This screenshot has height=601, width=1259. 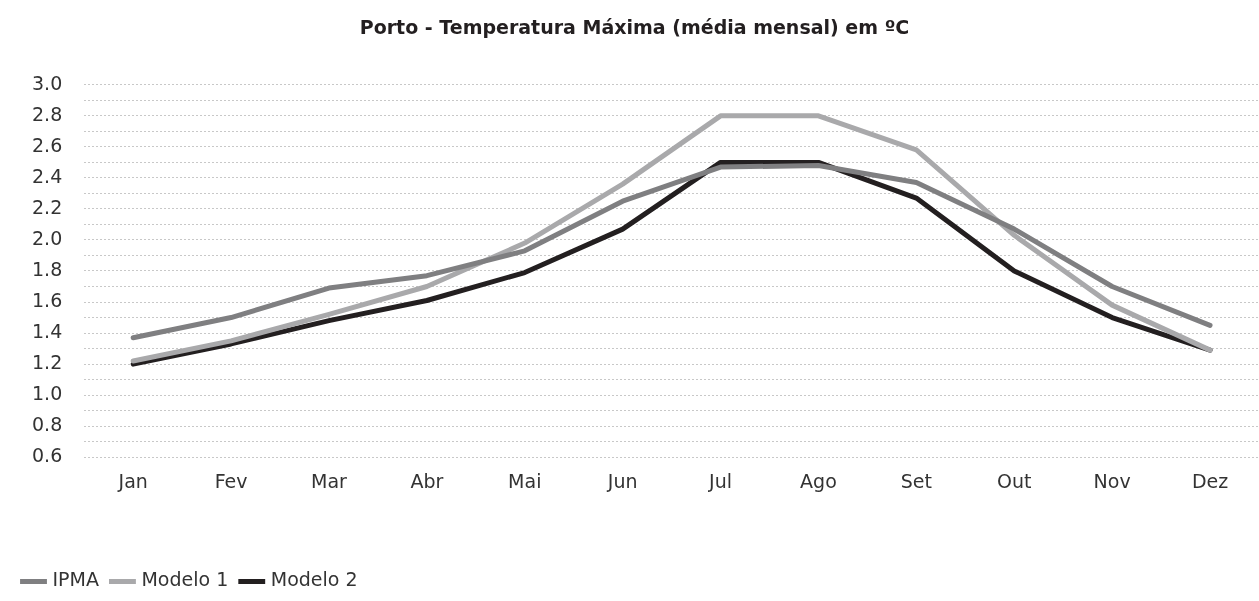 What do you see at coordinates (185, 579) in the screenshot?
I see `legend-label: Modelo 1` at bounding box center [185, 579].